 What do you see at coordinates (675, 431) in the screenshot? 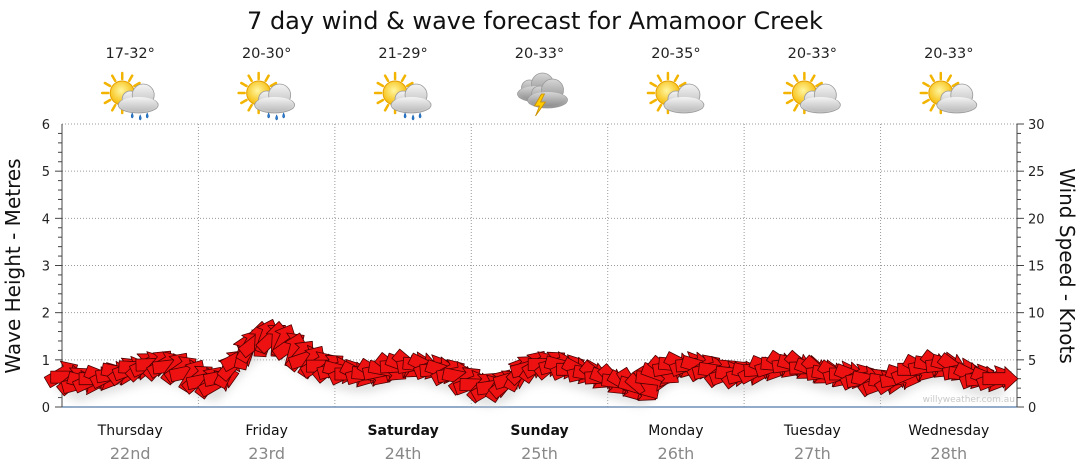
I see `day-name: Monday` at bounding box center [675, 431].